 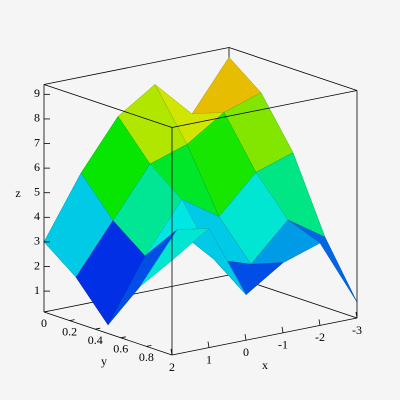 I want to click on z-tick-label: 1, so click(x=37, y=290).